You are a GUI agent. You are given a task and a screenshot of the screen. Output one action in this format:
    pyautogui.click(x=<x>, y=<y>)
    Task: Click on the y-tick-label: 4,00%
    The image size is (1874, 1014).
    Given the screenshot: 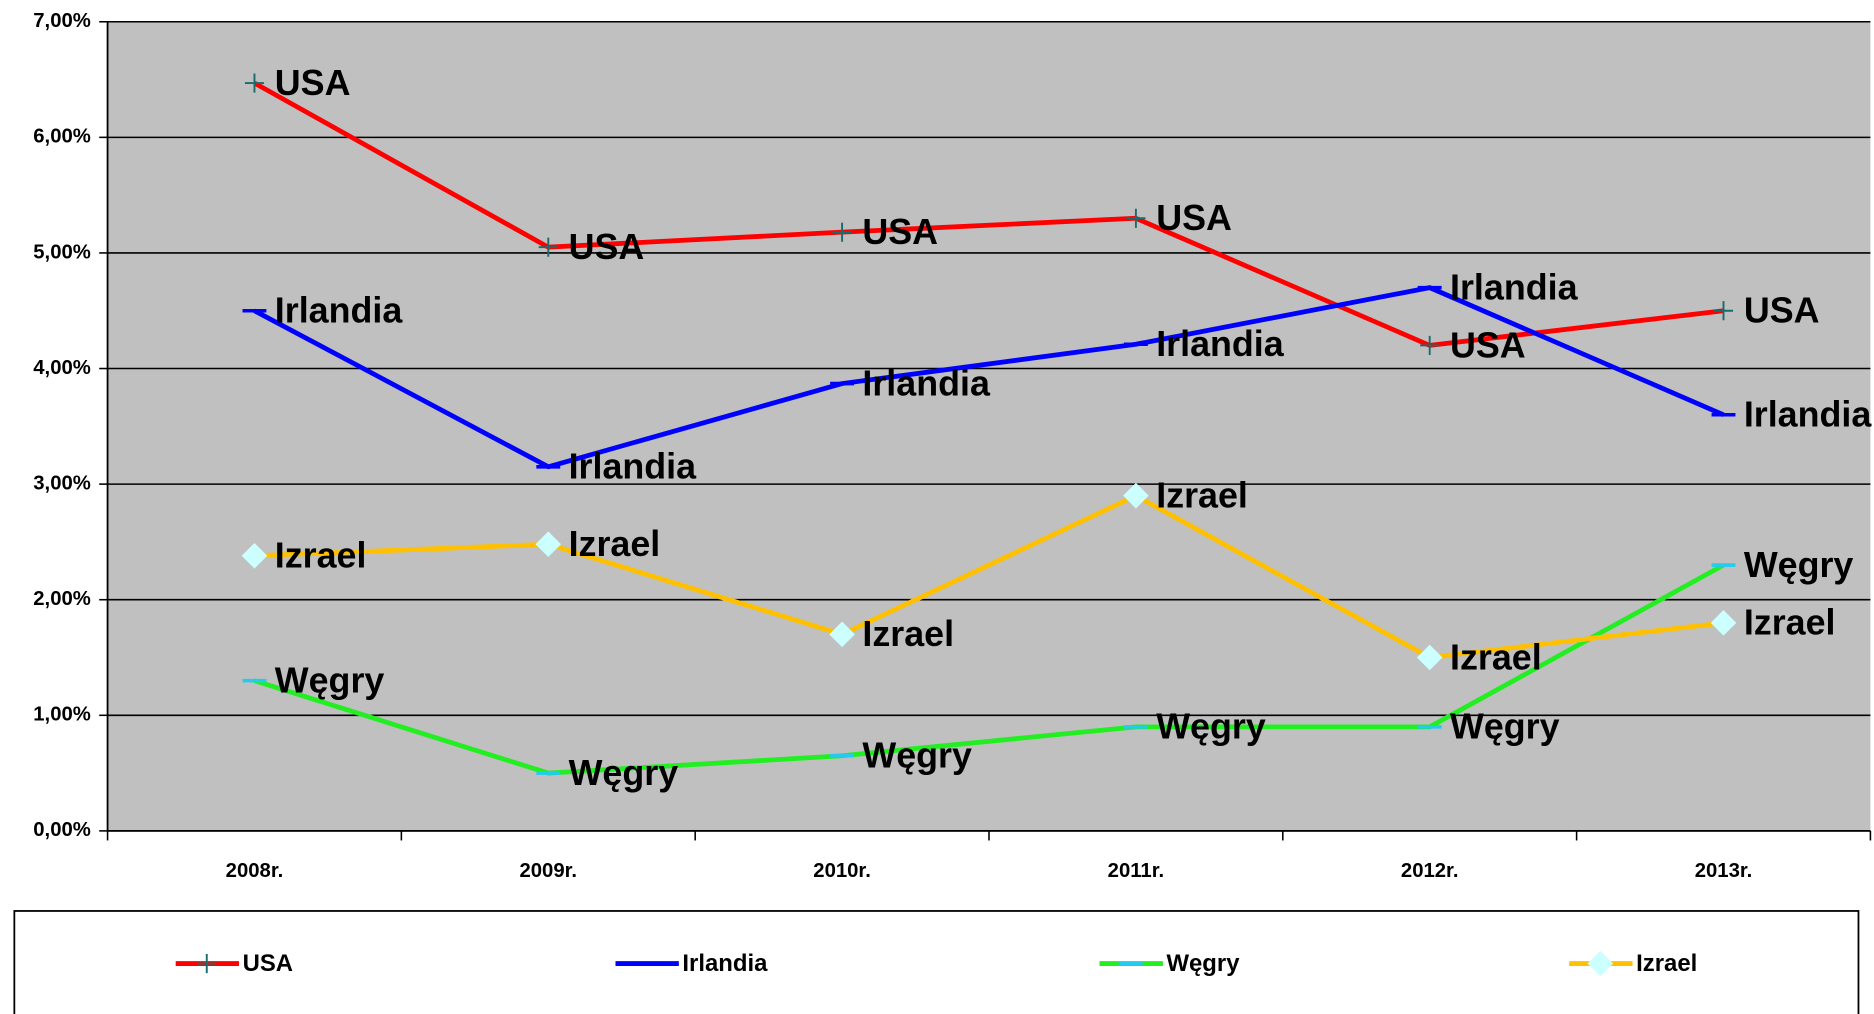 What is the action you would take?
    pyautogui.click(x=62, y=368)
    